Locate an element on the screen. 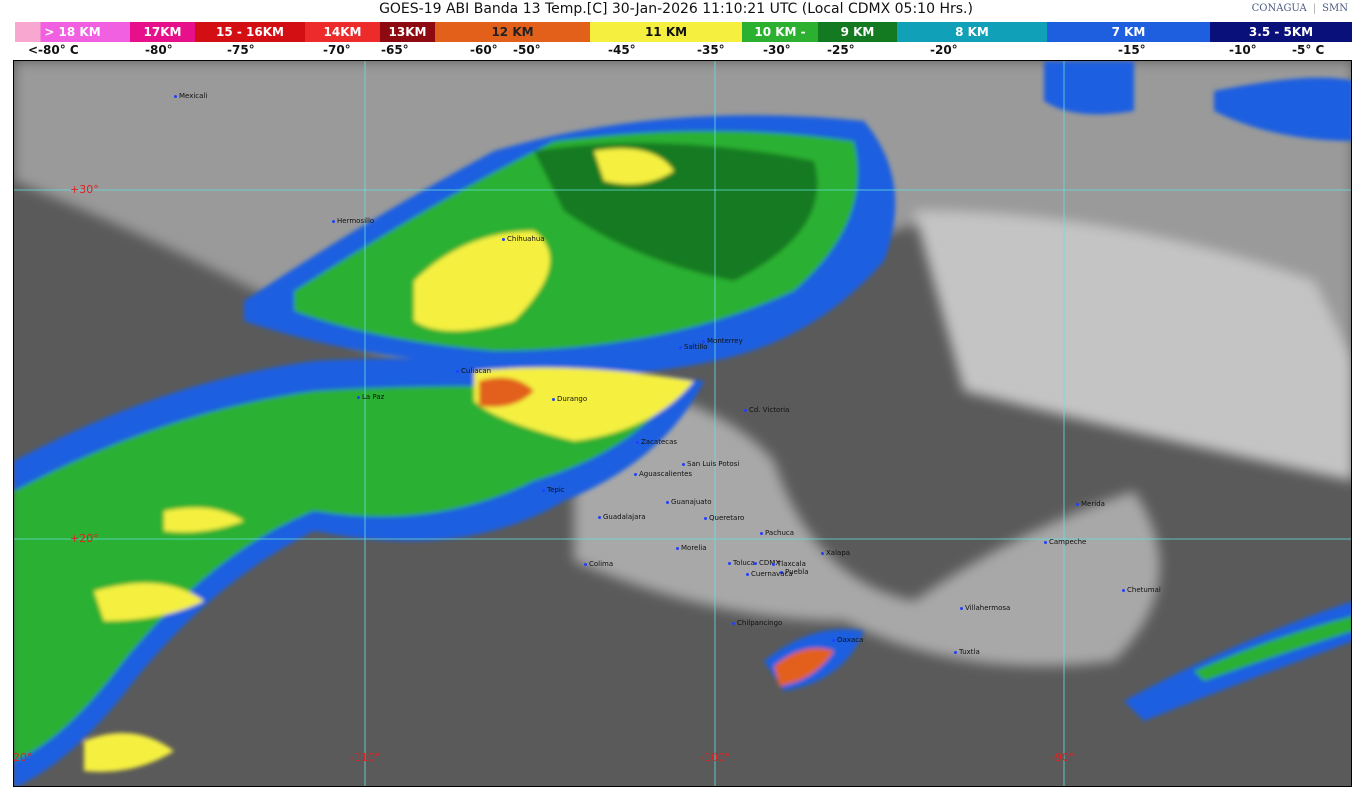 The width and height of the screenshot is (1352, 791). city-label: Cd. Victoria is located at coordinates (766, 410).